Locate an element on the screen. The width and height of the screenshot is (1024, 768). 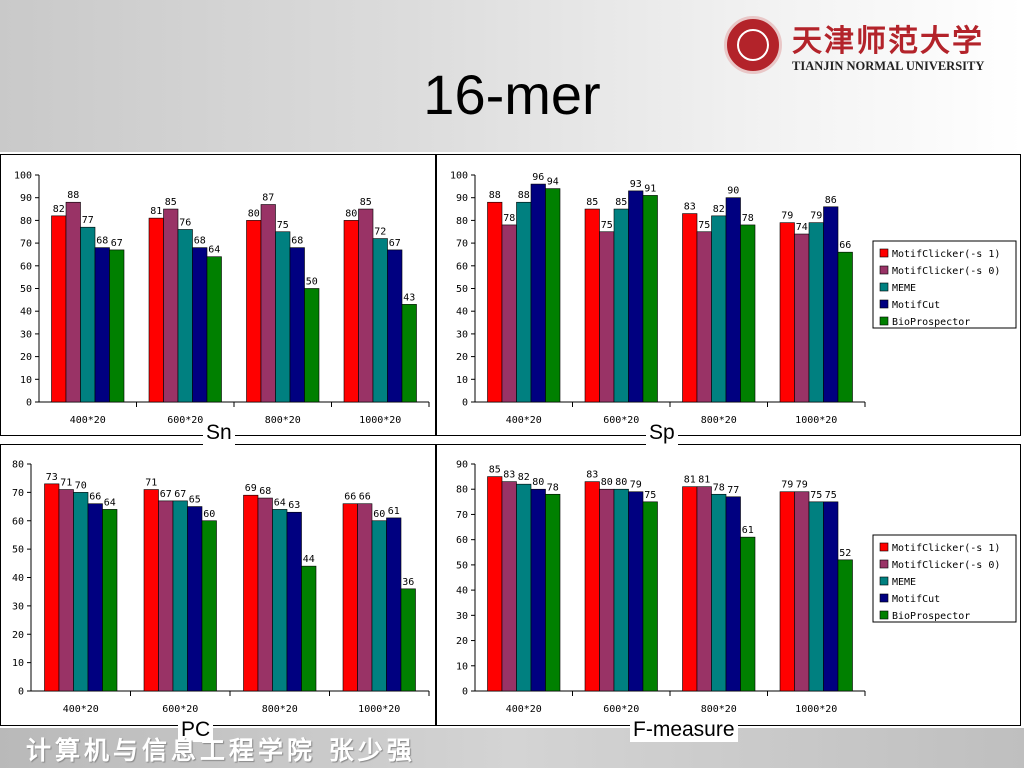
x-tick-label: 400*20 is located at coordinates (524, 709).